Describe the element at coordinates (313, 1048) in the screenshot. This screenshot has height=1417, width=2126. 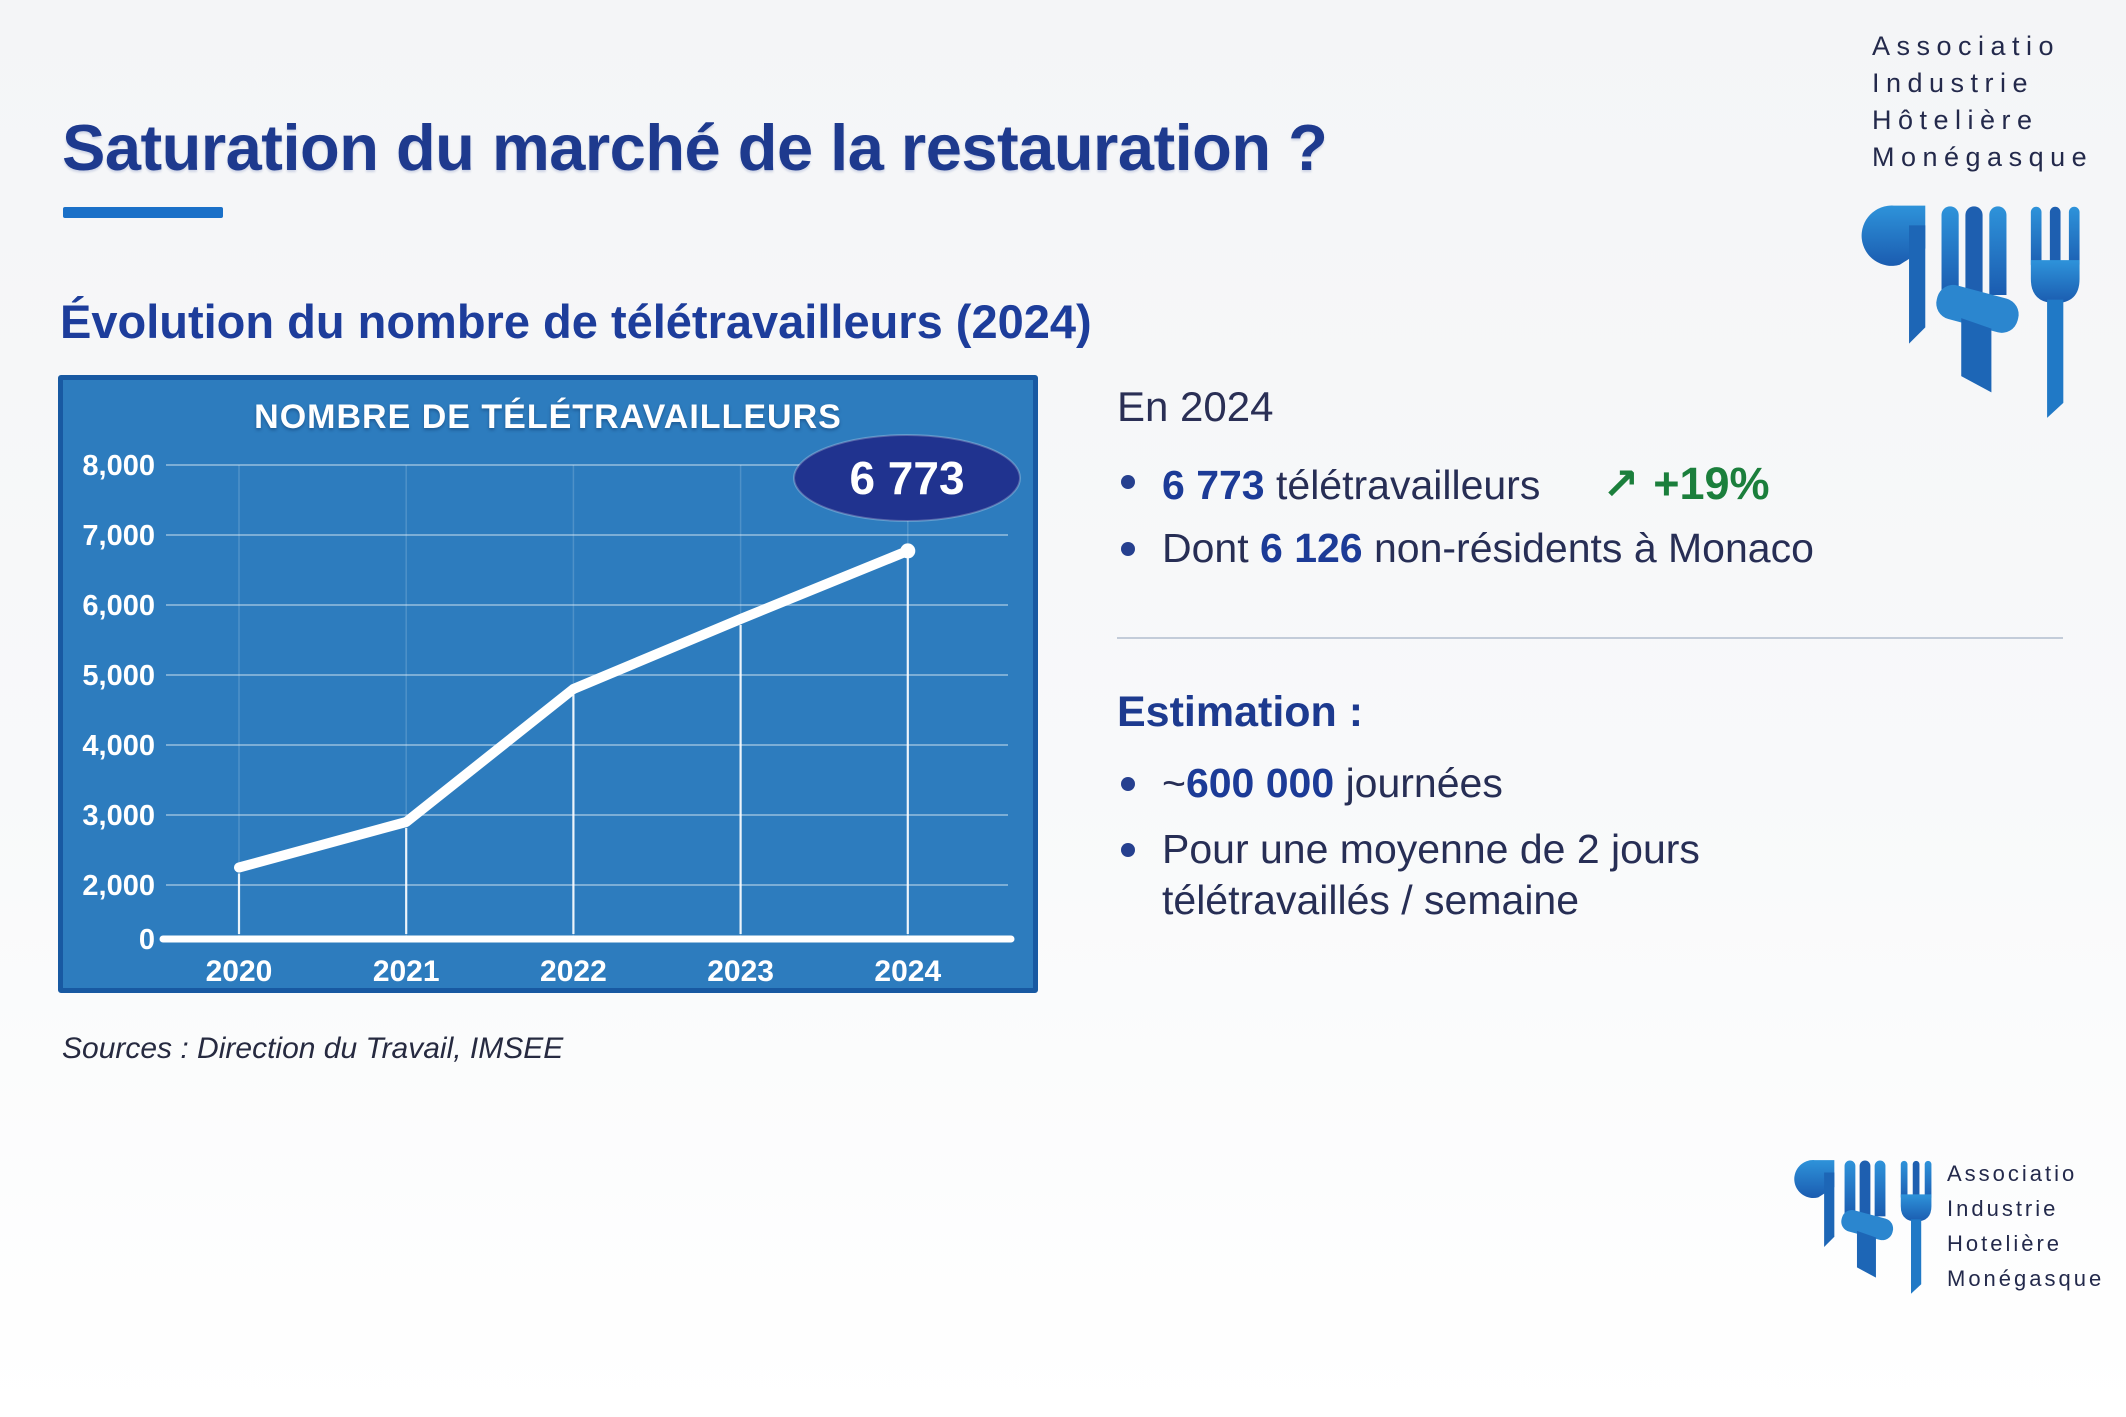
I see `sources-note: Sources : Direction du Travail, IMSEE` at that location.